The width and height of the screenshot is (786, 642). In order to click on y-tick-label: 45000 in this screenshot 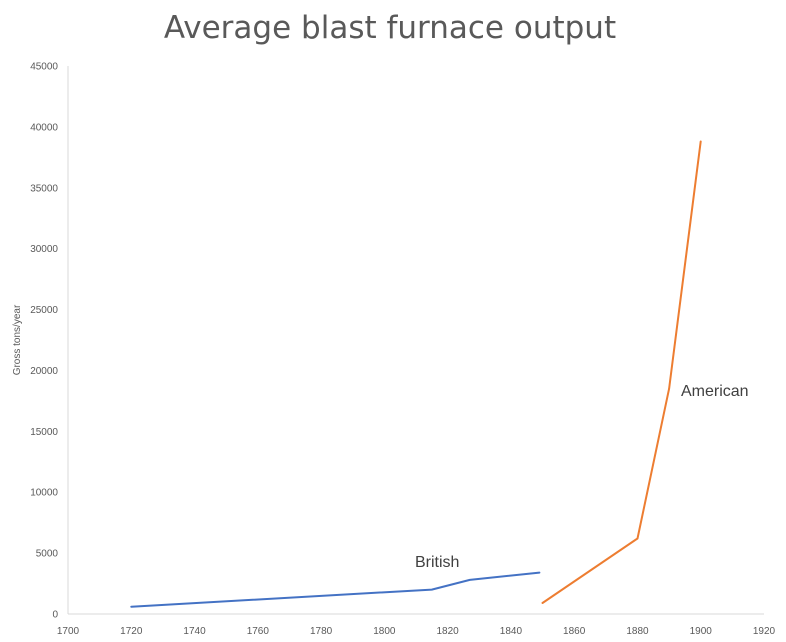, I will do `click(44, 67)`.